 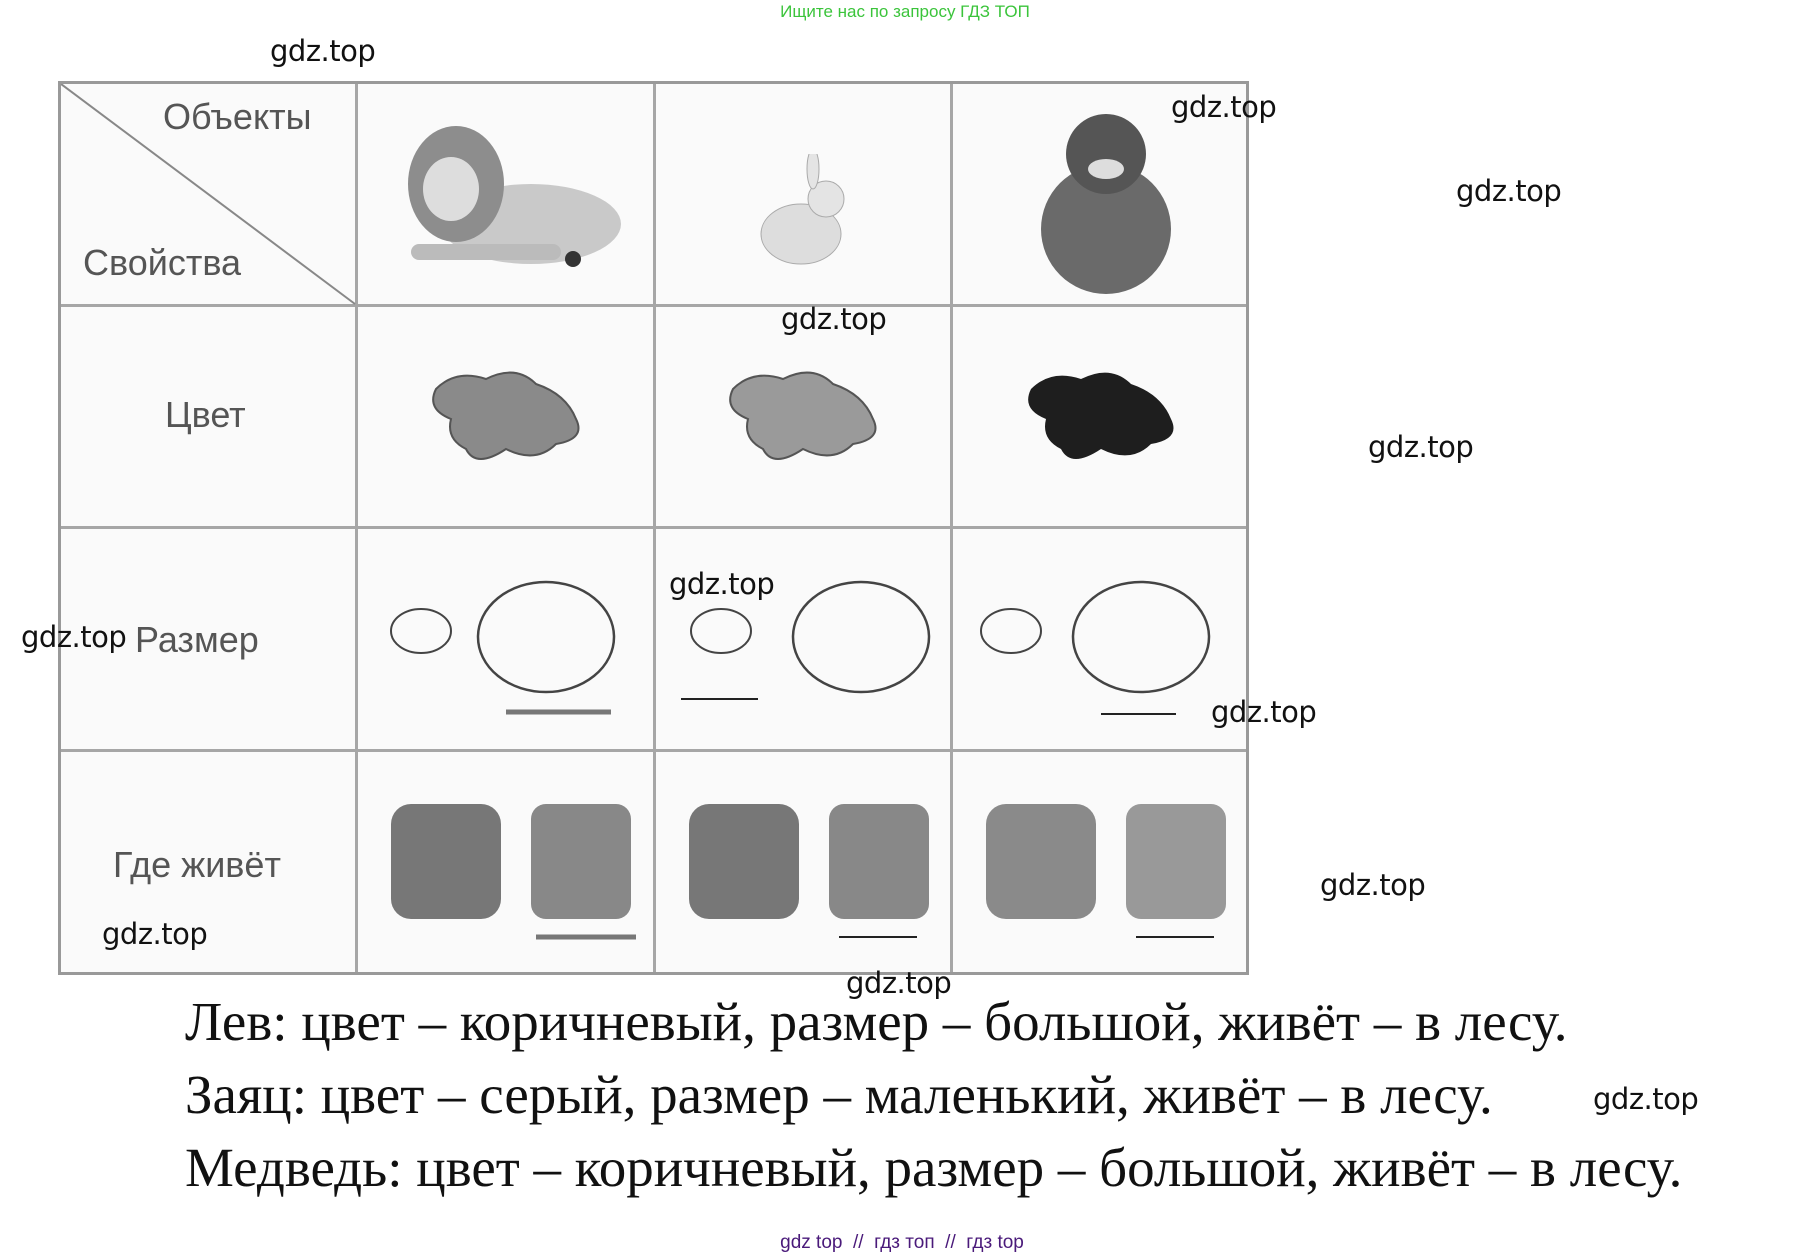 What do you see at coordinates (197, 864) in the screenshot?
I see `row-label-habitat: Где живёт` at bounding box center [197, 864].